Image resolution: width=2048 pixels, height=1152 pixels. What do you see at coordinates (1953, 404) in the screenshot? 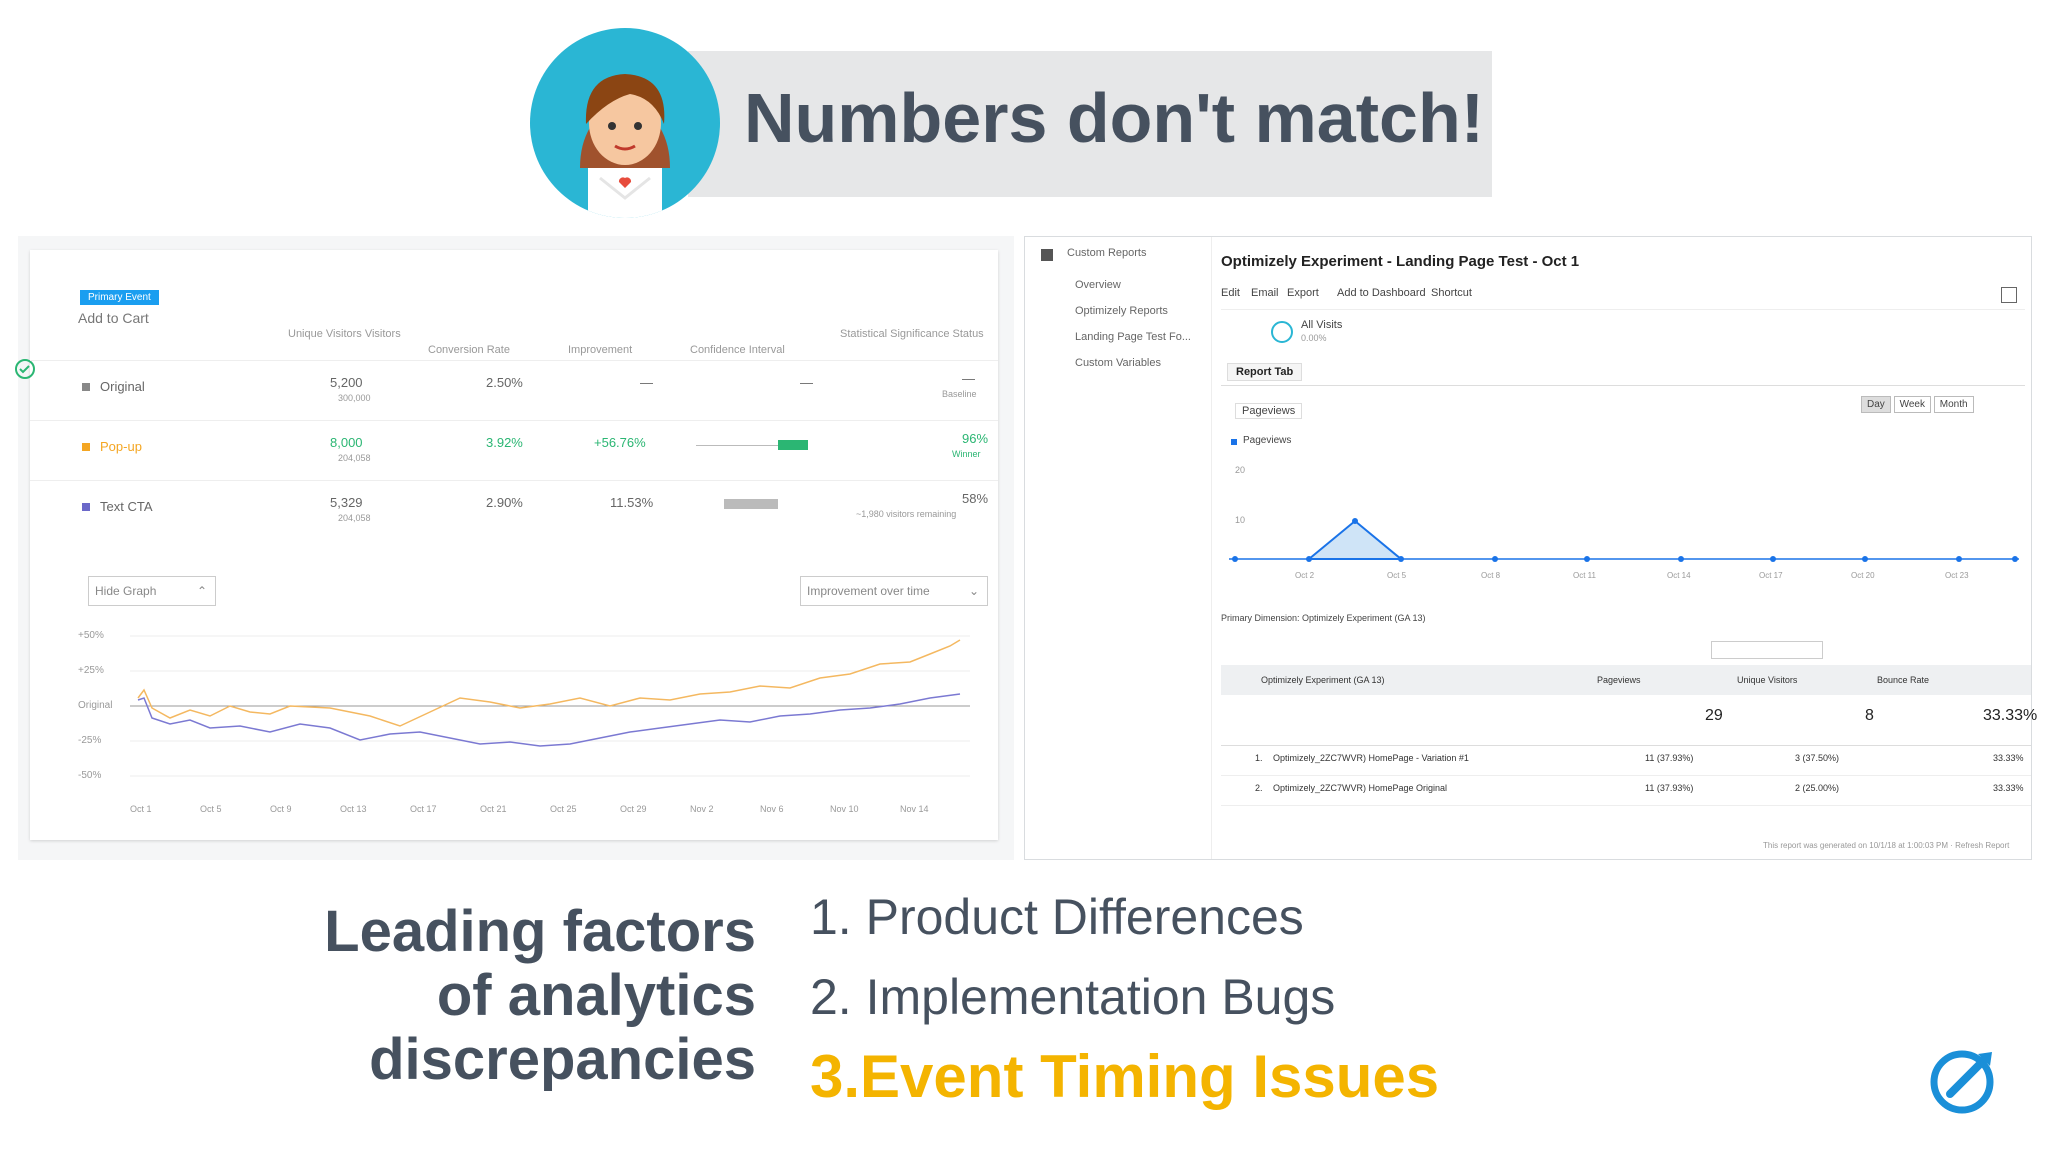
I see `month-button: Month` at bounding box center [1953, 404].